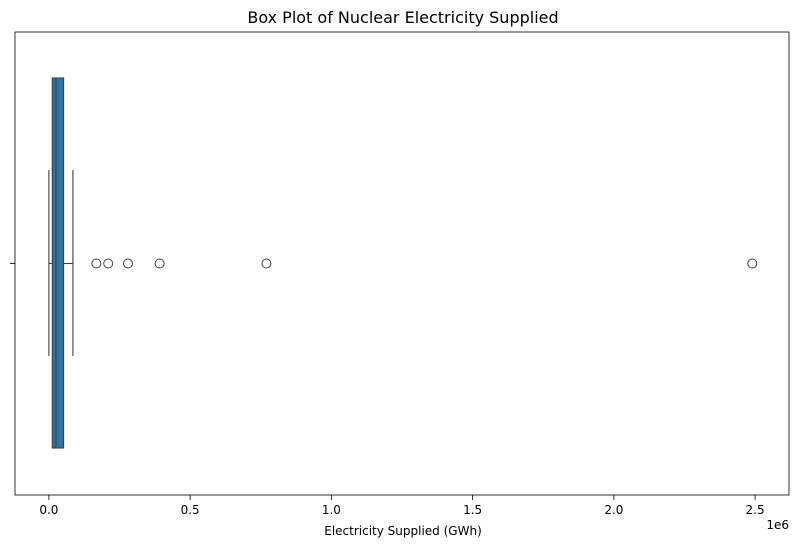  Describe the element at coordinates (777, 525) in the screenshot. I see `x-axis-offset-label: 1e6` at that location.